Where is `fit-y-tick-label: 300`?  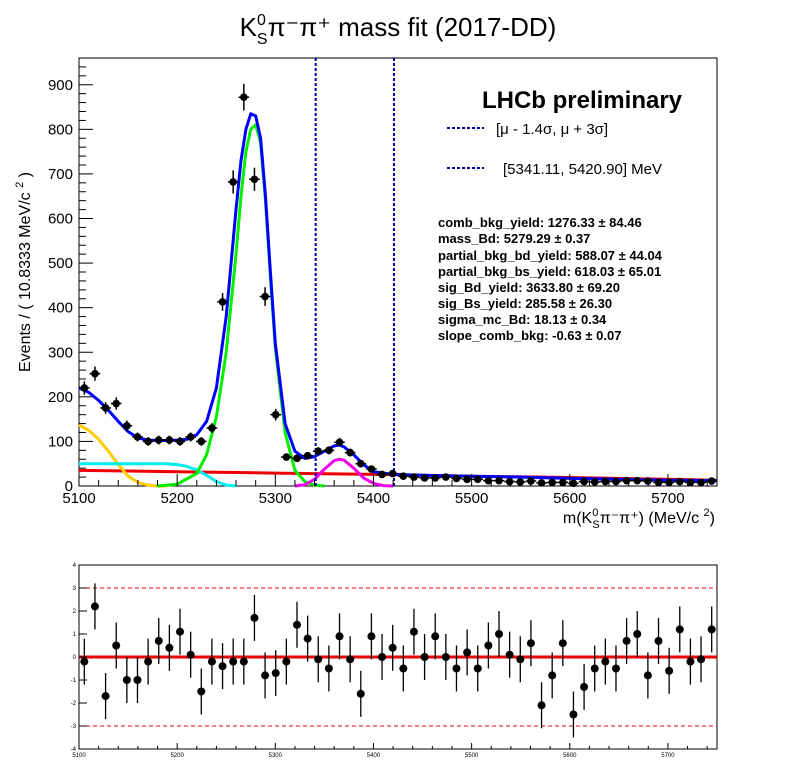 fit-y-tick-label: 300 is located at coordinates (60, 352).